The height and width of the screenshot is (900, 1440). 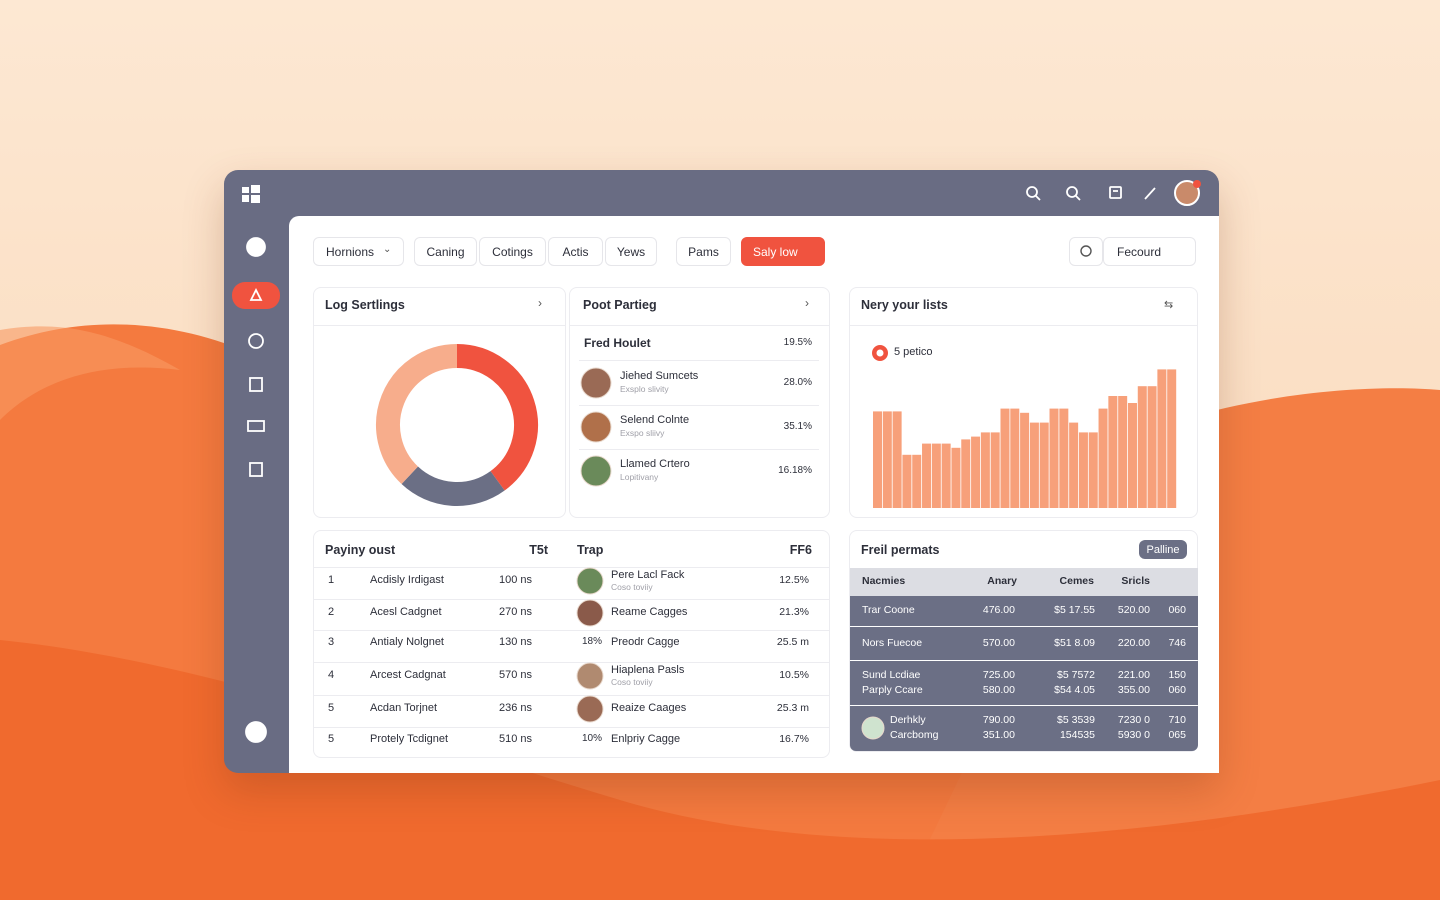 I want to click on list-header-value: 19.5%, so click(x=797, y=342).